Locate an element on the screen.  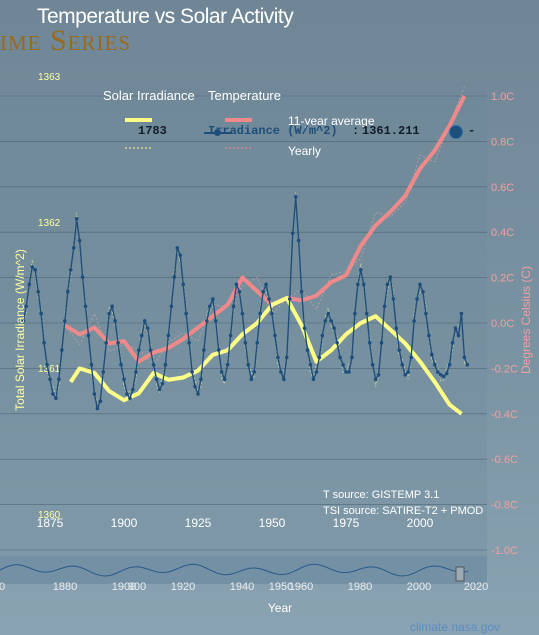
left-axis-label: Total Solar Irradiance (W/m^2) is located at coordinates (20, 330).